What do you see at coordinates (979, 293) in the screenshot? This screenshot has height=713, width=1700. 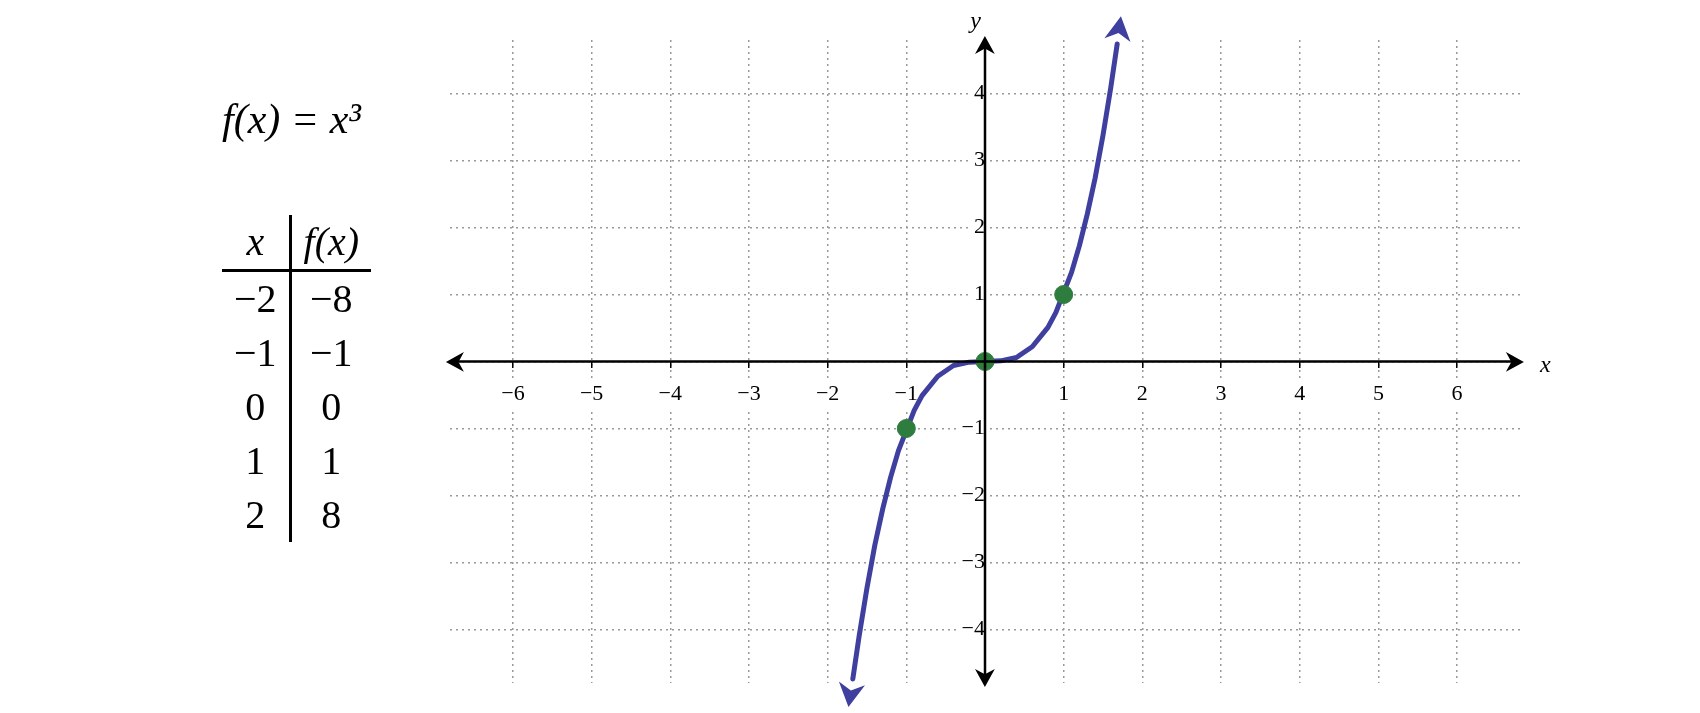 I see `y-tick-label: 1` at bounding box center [979, 293].